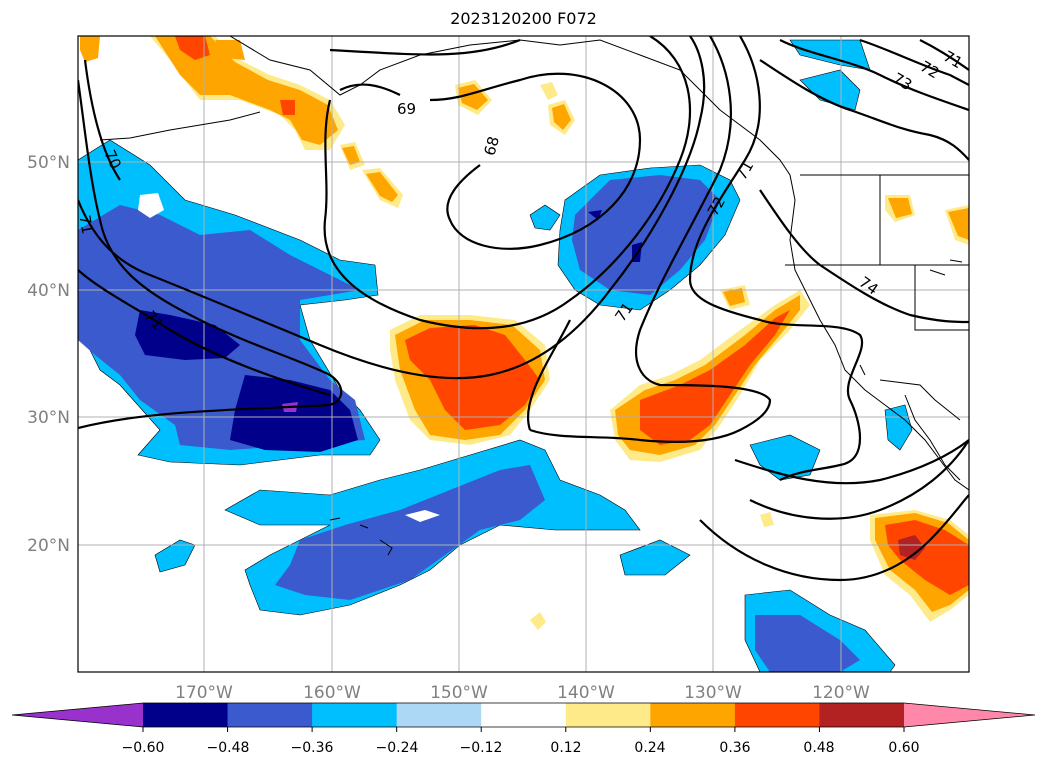 The height and width of the screenshot is (765, 1047). Describe the element at coordinates (586, 693) in the screenshot. I see `longitude-label: 140°W` at that location.